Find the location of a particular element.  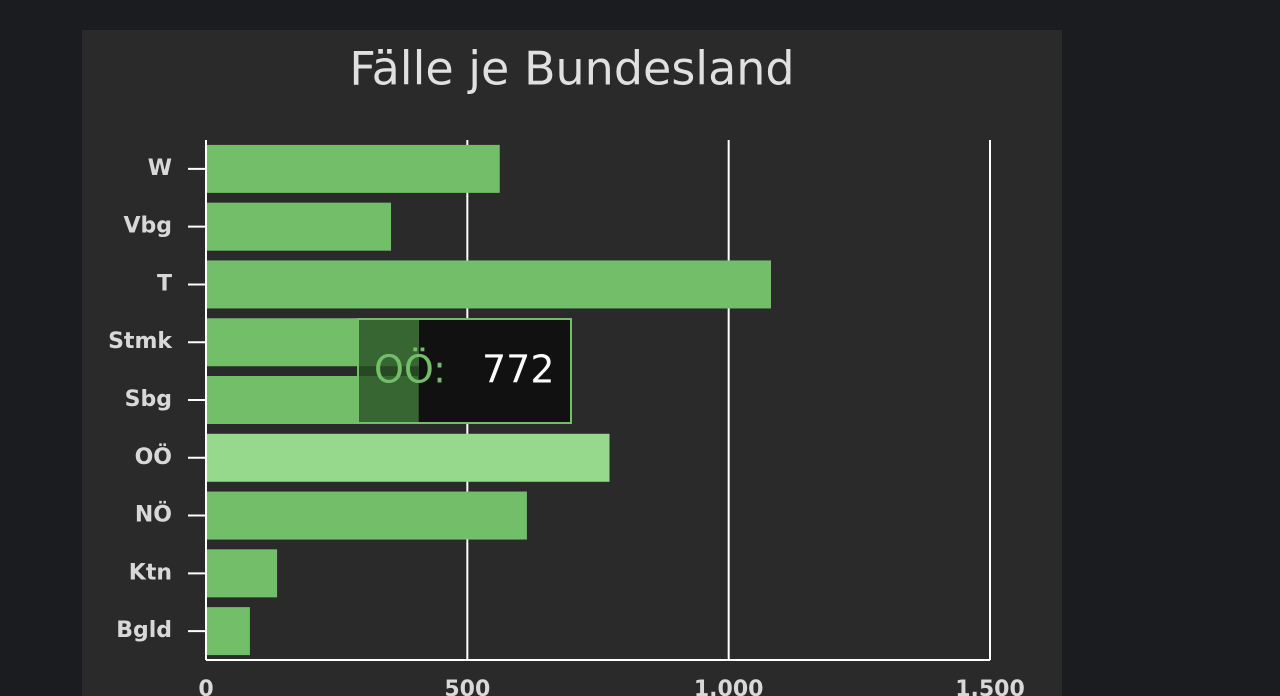

y-tick-label: OÖ is located at coordinates (153, 457).